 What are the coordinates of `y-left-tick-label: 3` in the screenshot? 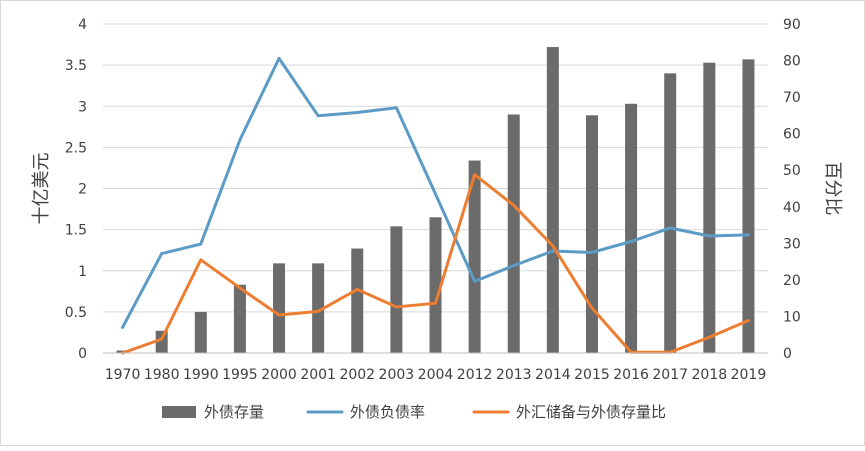 It's located at (82, 107).